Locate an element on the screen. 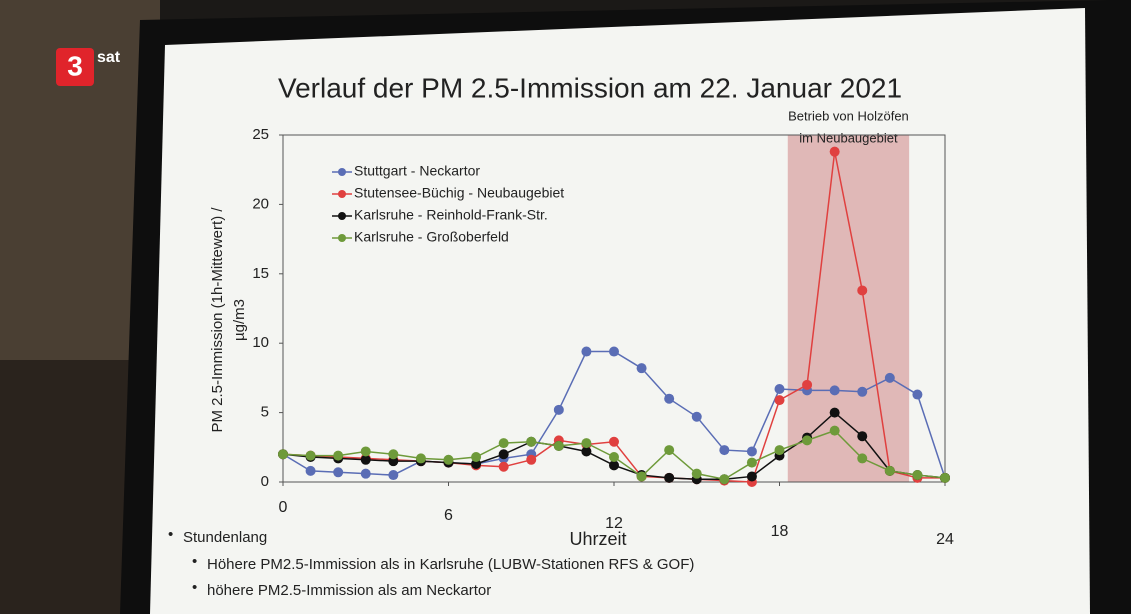  y-tick-label: 15 is located at coordinates (260, 273).